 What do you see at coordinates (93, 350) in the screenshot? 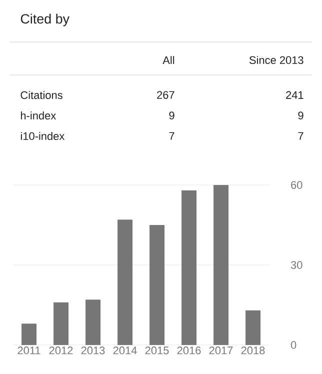
I see `x-tick-label: 2013` at bounding box center [93, 350].